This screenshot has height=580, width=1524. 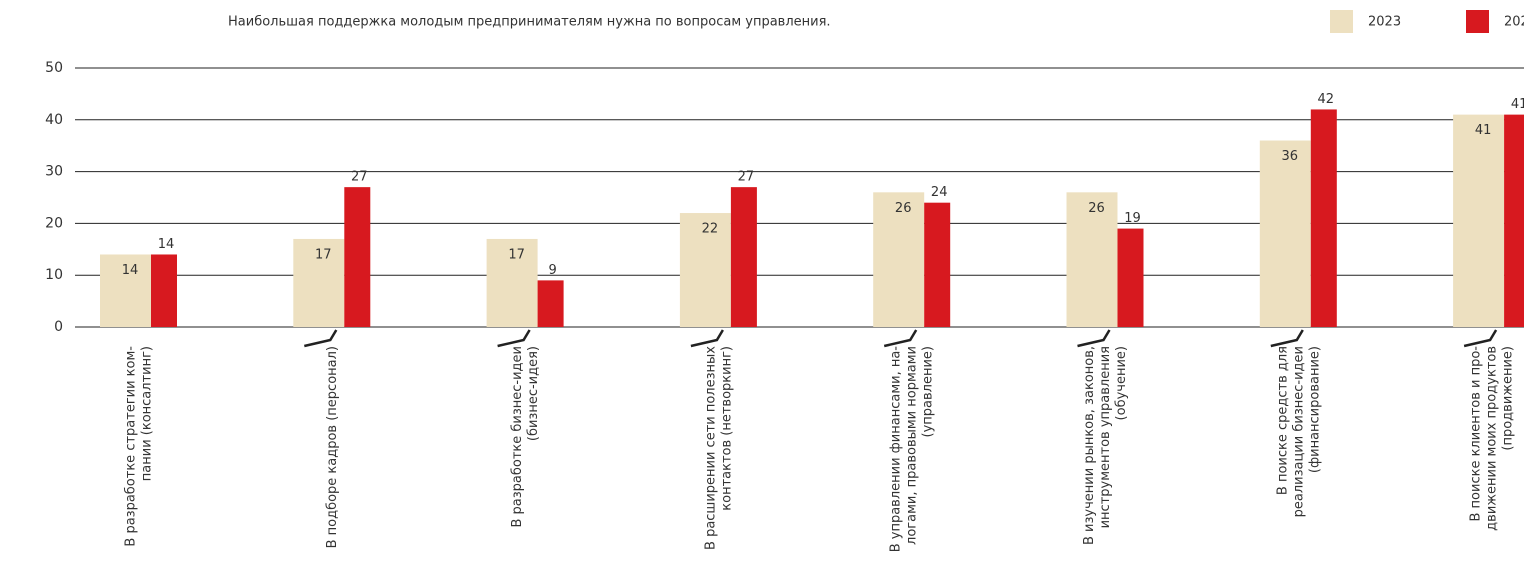 I want to click on y-tick-label: 10, so click(x=54, y=275).